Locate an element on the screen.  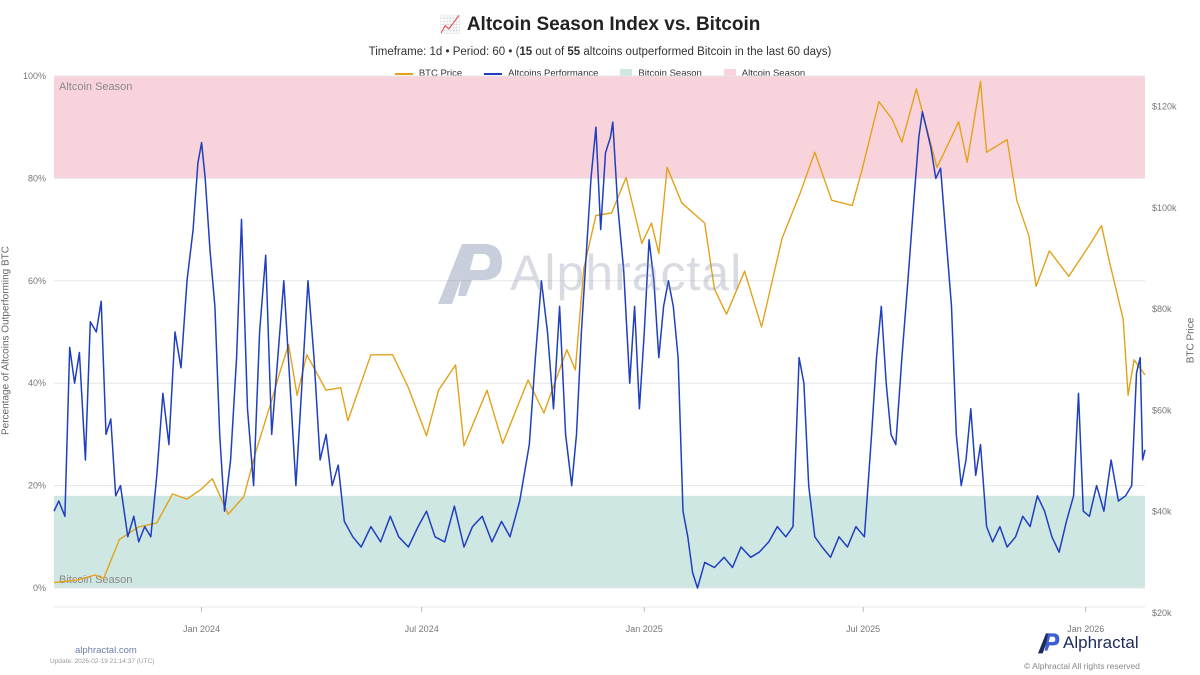
legend-swatch-altcoin-season is located at coordinates (729, 73).